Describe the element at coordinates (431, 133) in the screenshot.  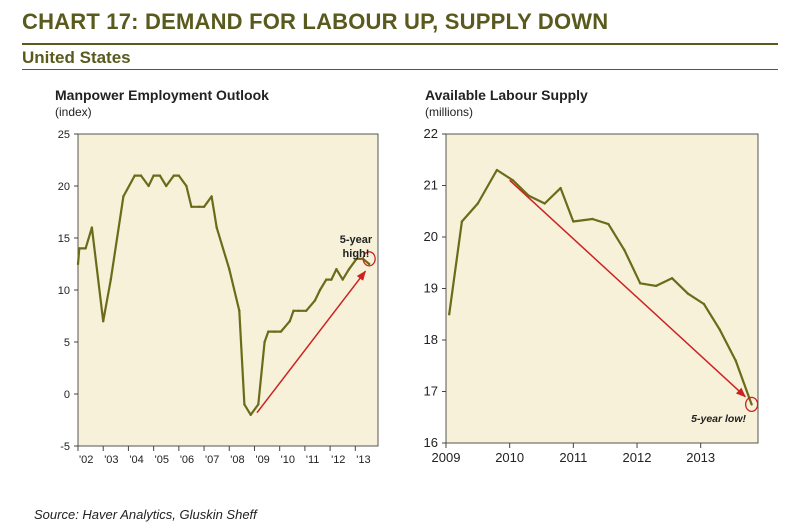
I see `panel2-ytick-label: 22` at that location.